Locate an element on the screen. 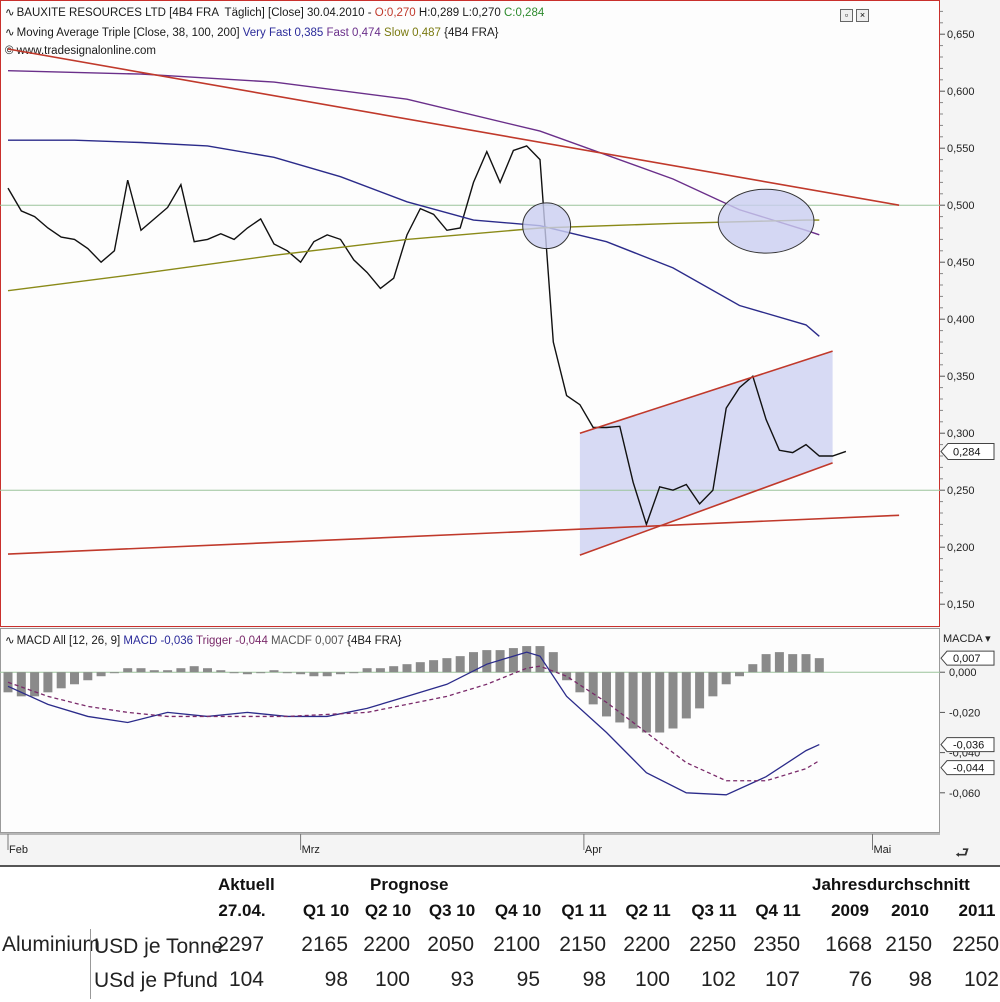 The width and height of the screenshot is (1000, 1002). macd-dropdown: MACDA ▾ is located at coordinates (967, 639).